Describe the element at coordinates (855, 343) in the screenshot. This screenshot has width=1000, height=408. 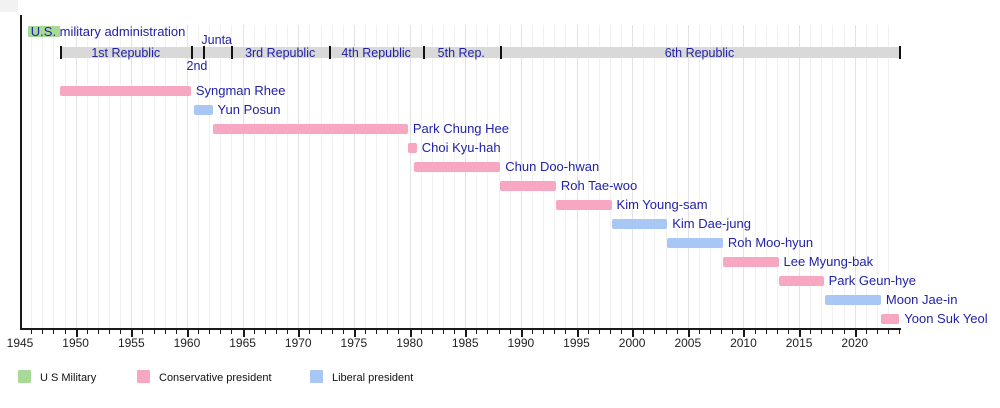
I see `axis-label-2020: 2020` at that location.